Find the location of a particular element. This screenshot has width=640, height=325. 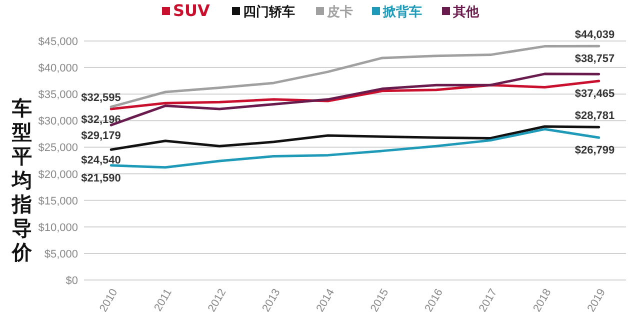

data-label: $38,757 is located at coordinates (594, 59).